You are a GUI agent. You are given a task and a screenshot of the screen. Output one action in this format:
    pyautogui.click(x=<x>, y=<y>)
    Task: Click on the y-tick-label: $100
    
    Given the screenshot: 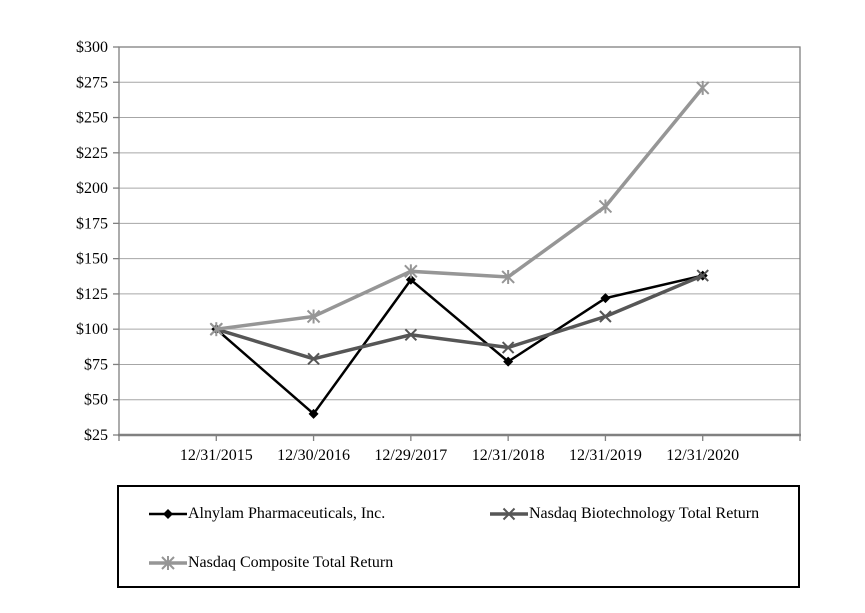 What is the action you would take?
    pyautogui.click(x=92, y=329)
    